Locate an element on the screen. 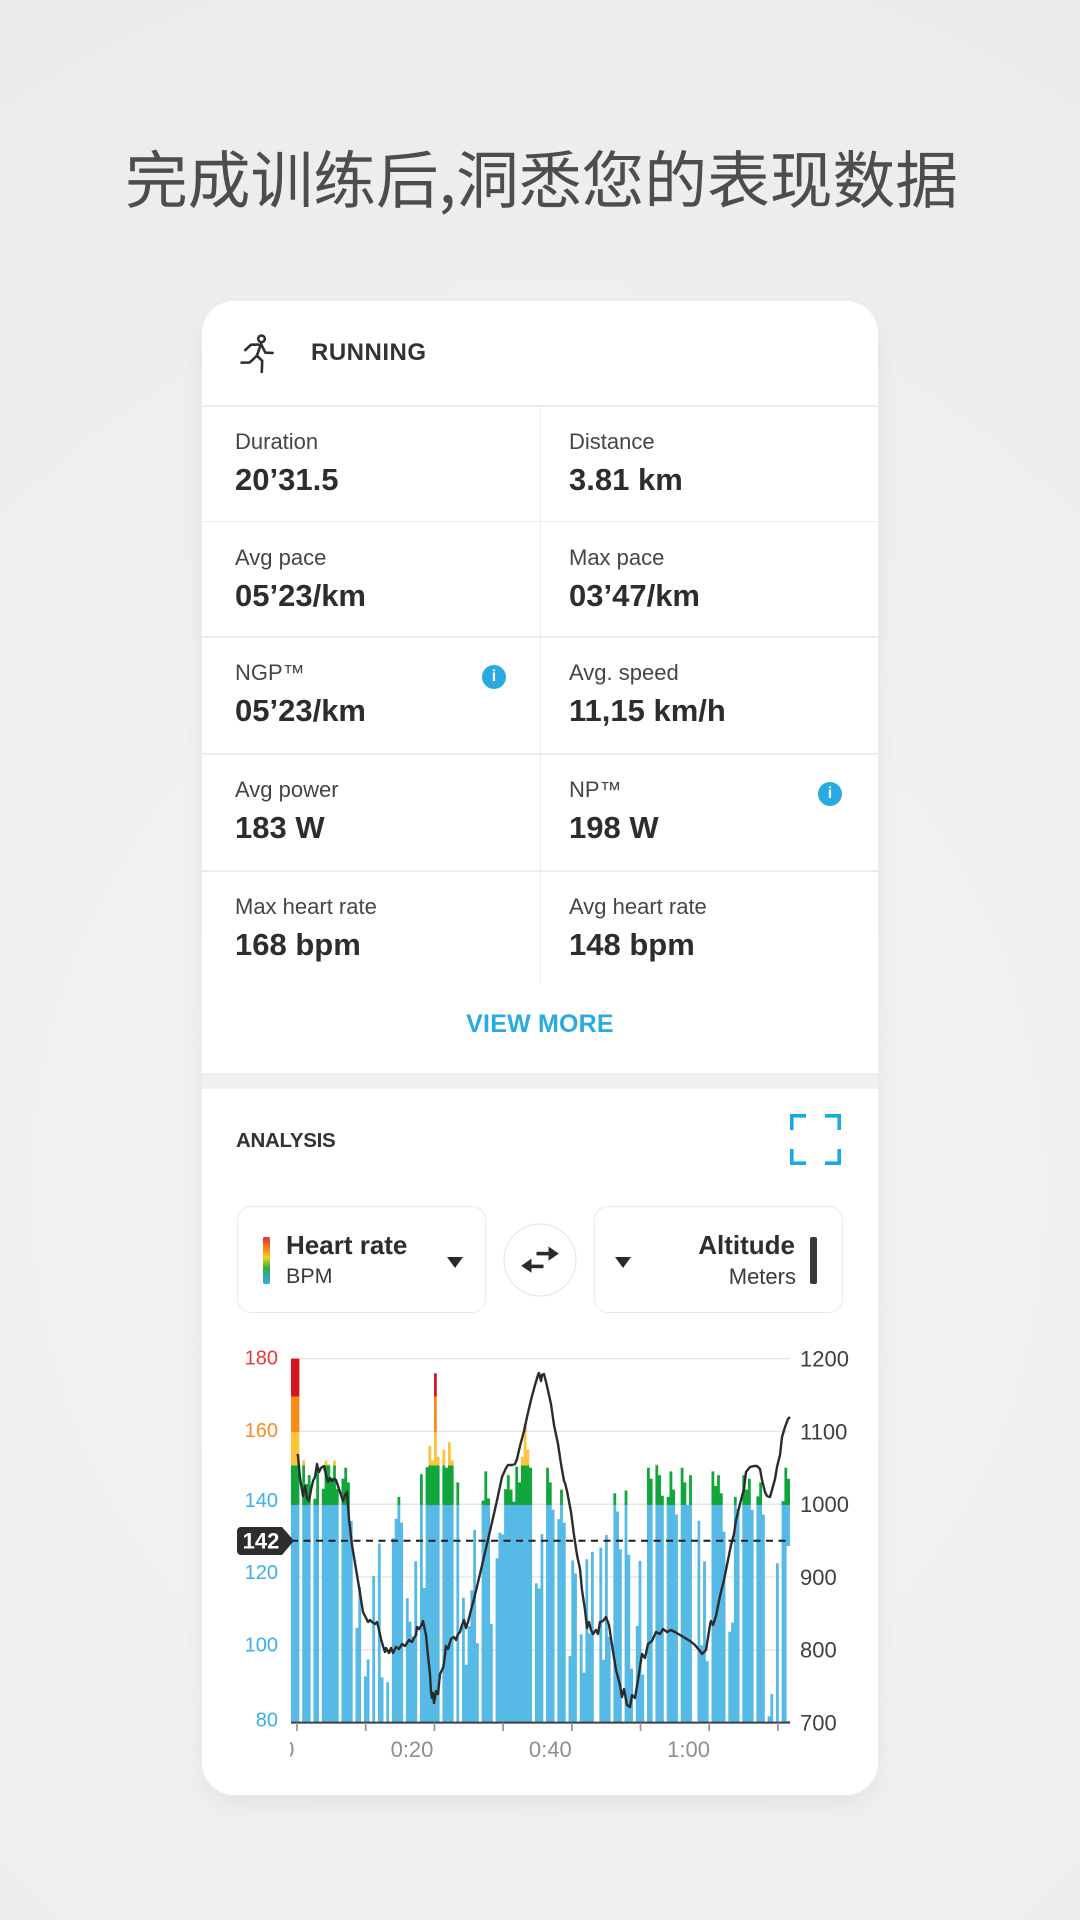 The height and width of the screenshot is (1920, 1080). svg-text: 140 is located at coordinates (261, 1501).